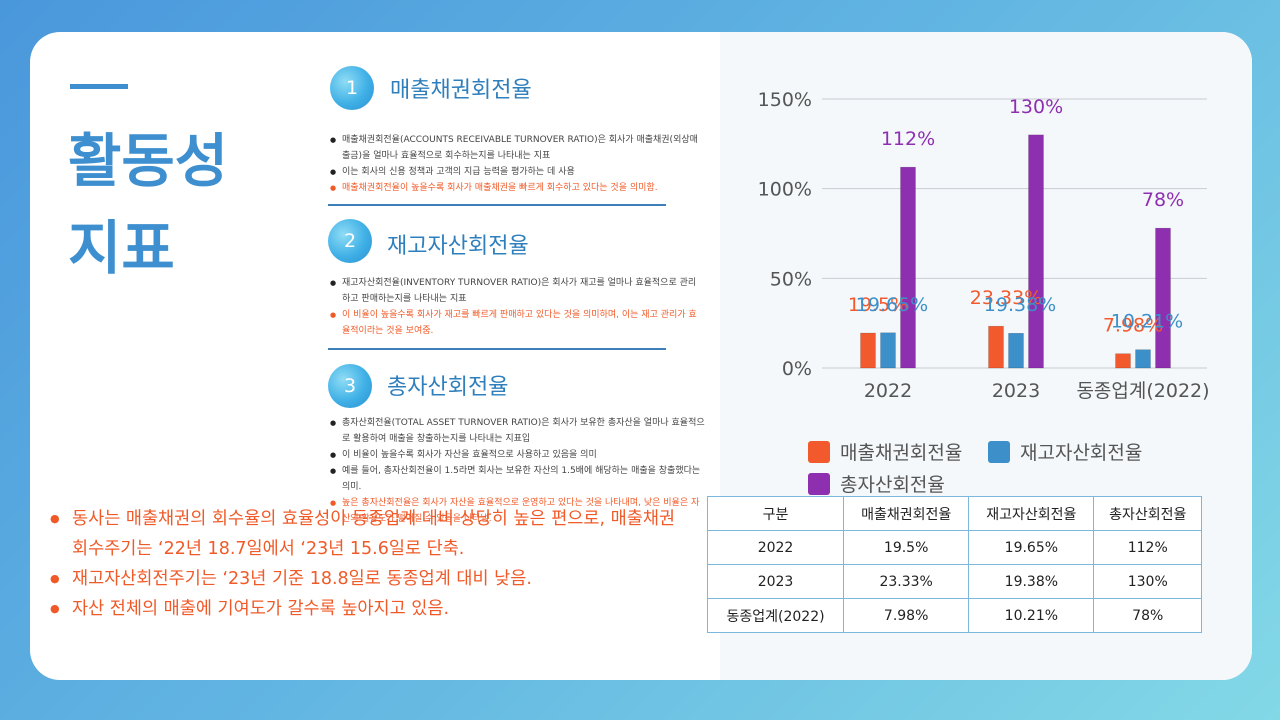 This screenshot has height=720, width=1280. Describe the element at coordinates (888, 391) in the screenshot. I see `x-tick-label: 2022` at that location.